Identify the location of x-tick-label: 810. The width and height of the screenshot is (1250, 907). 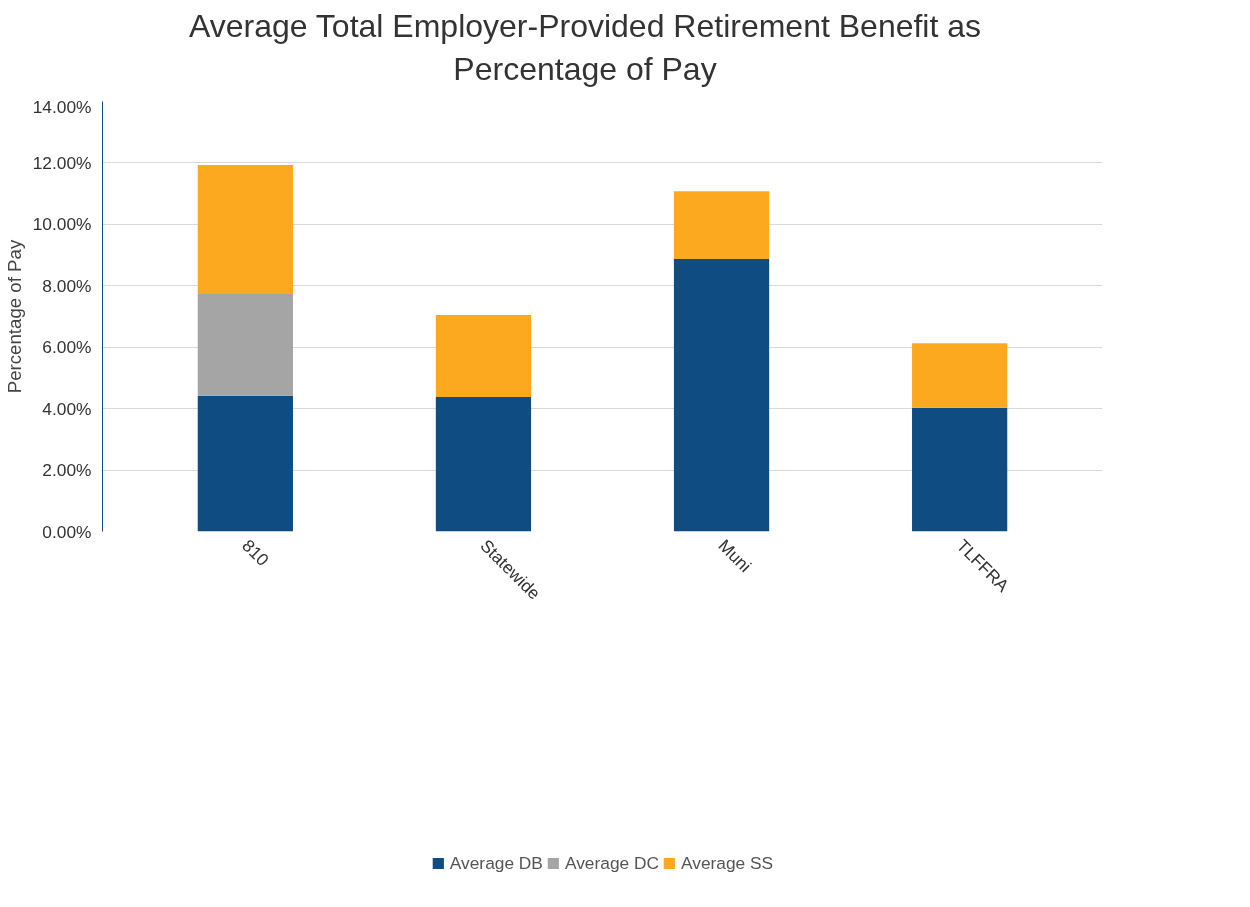
(255, 553).